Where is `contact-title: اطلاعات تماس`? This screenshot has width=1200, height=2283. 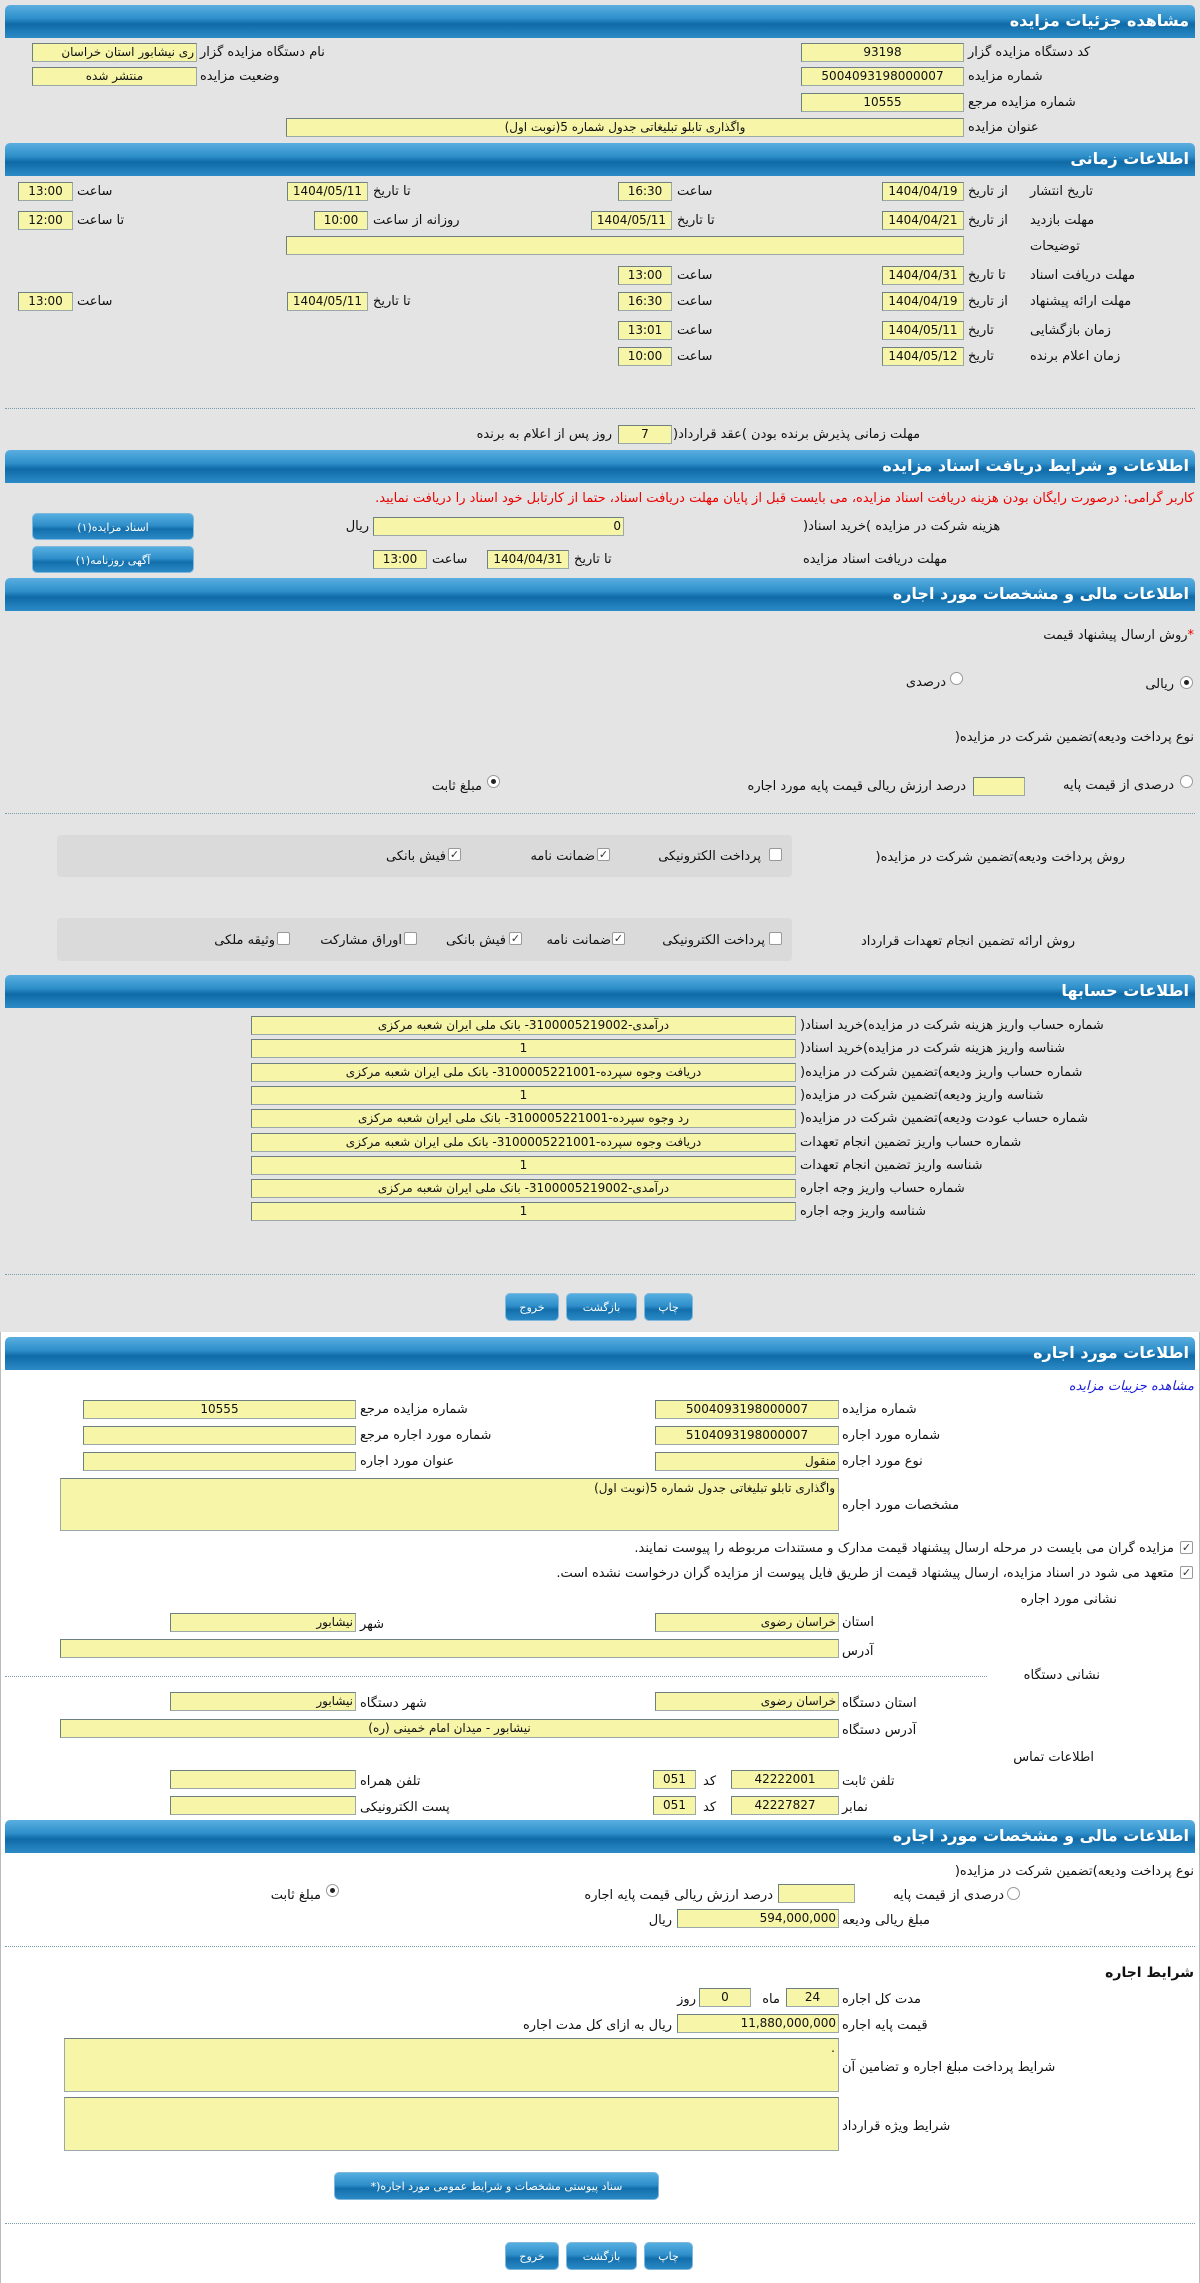
contact-title: اطلاعات تماس is located at coordinates (1053, 1757).